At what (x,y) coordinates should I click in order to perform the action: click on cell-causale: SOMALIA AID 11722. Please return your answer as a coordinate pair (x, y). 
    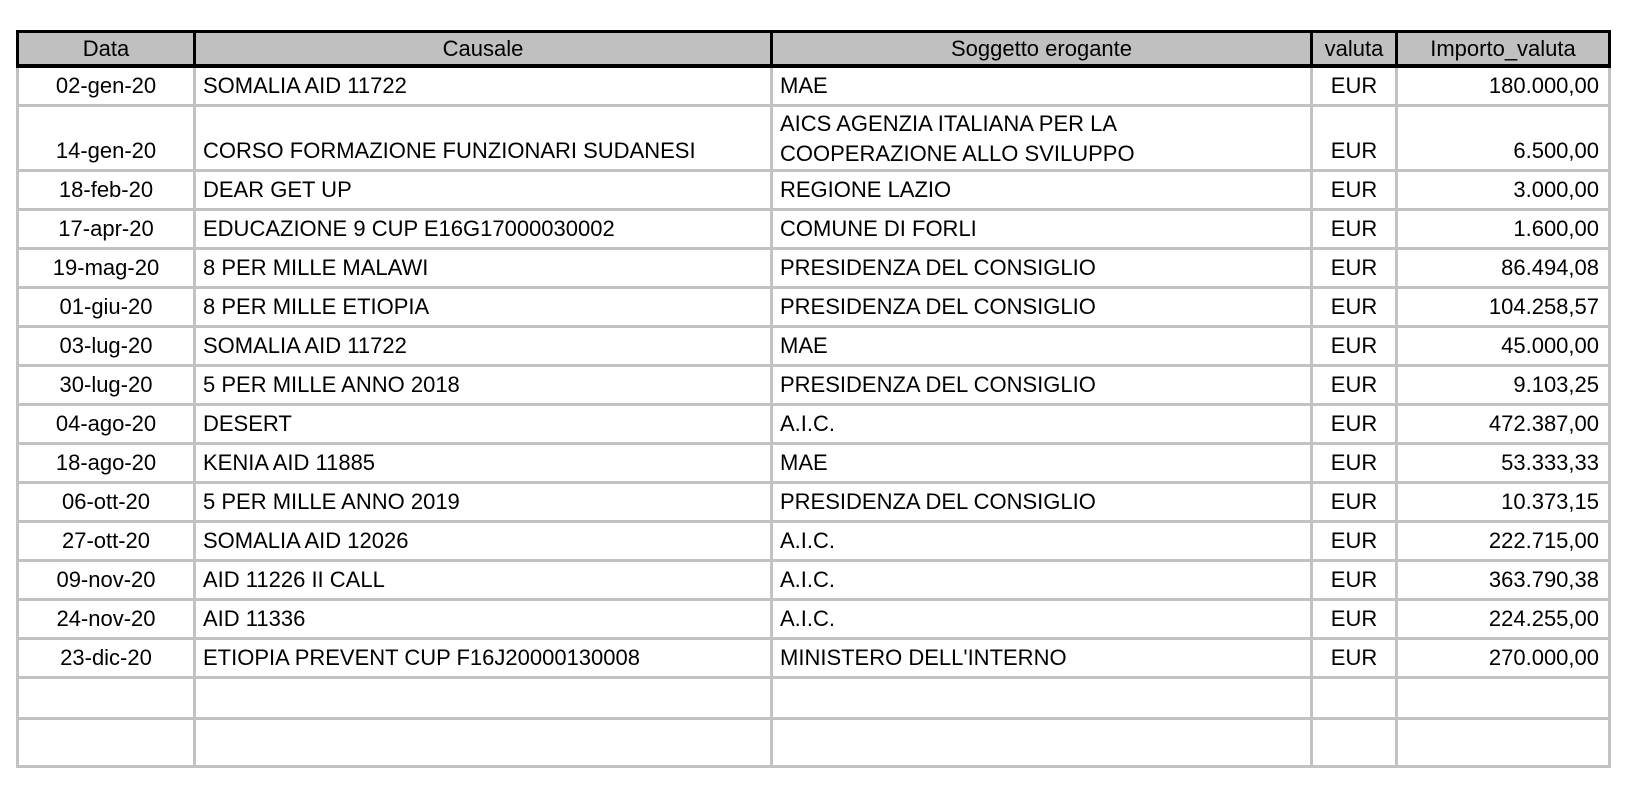
    Looking at the image, I should click on (483, 85).